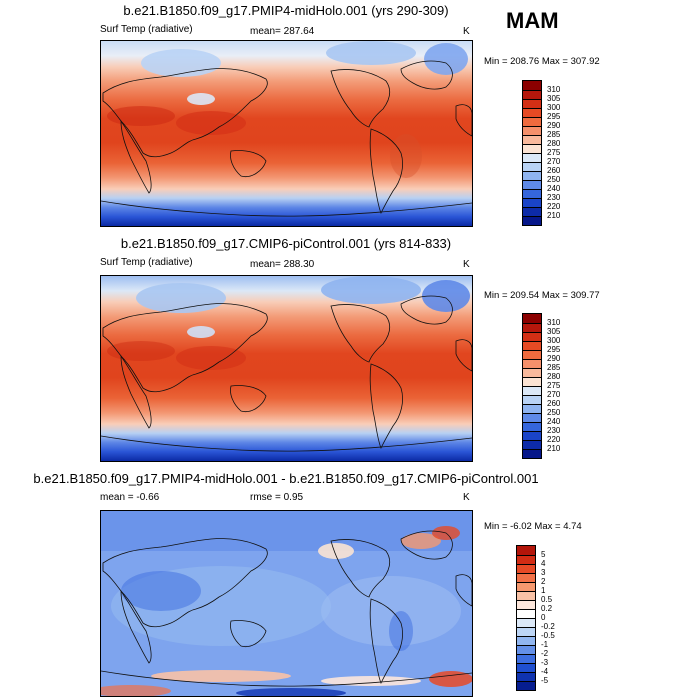 The width and height of the screenshot is (700, 700). Describe the element at coordinates (547, 608) in the screenshot. I see `colorbar-tick-label: 0.2` at that location.